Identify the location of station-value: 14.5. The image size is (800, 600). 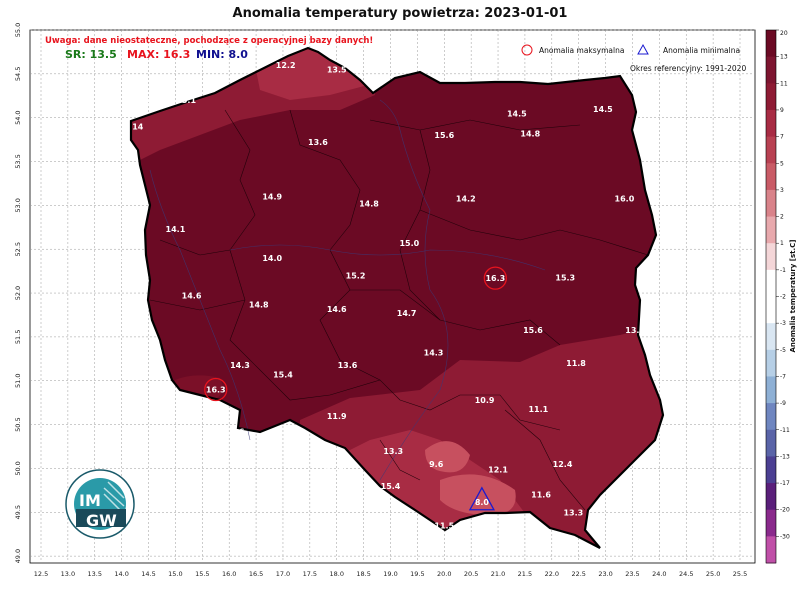
(603, 109).